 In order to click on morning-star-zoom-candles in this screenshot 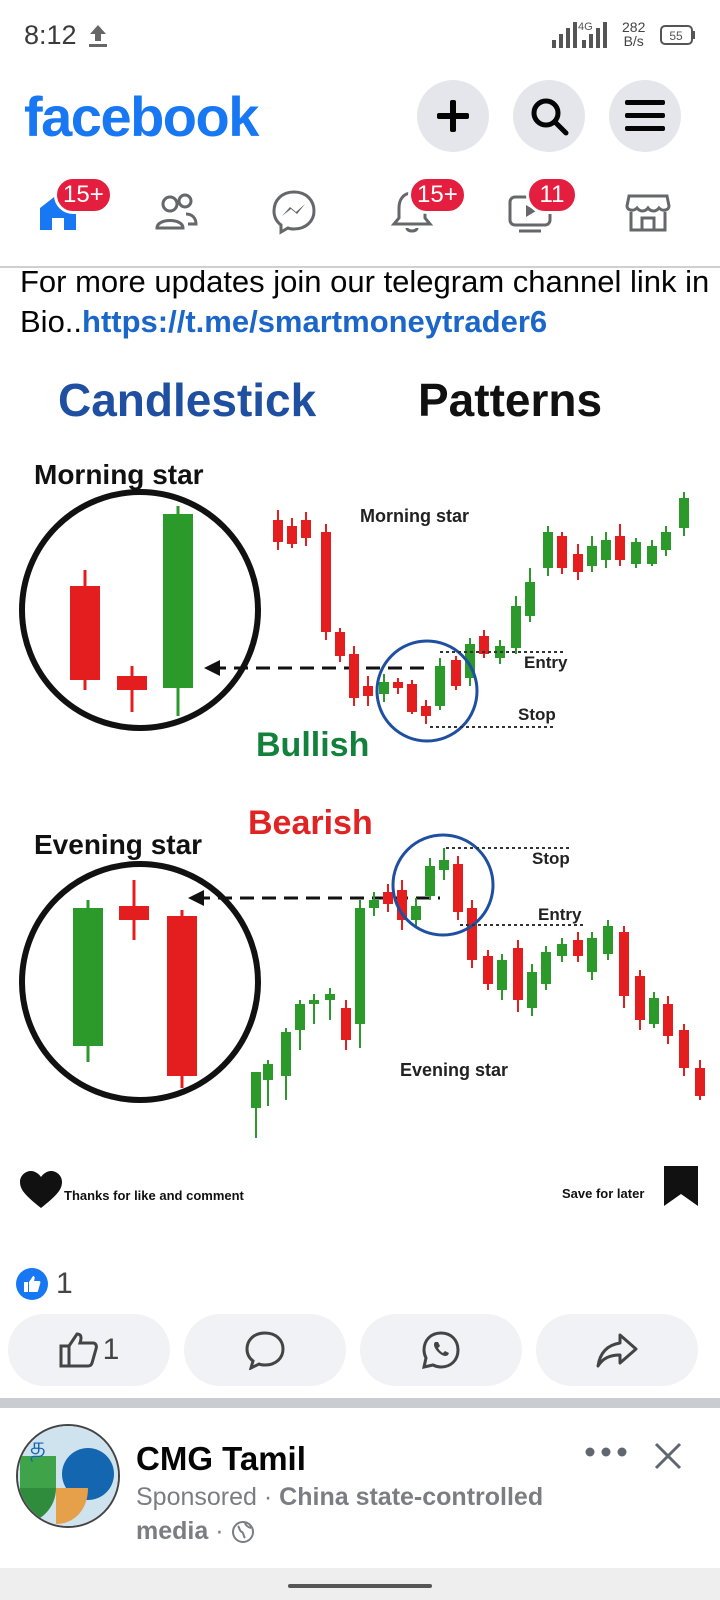, I will do `click(131, 611)`.